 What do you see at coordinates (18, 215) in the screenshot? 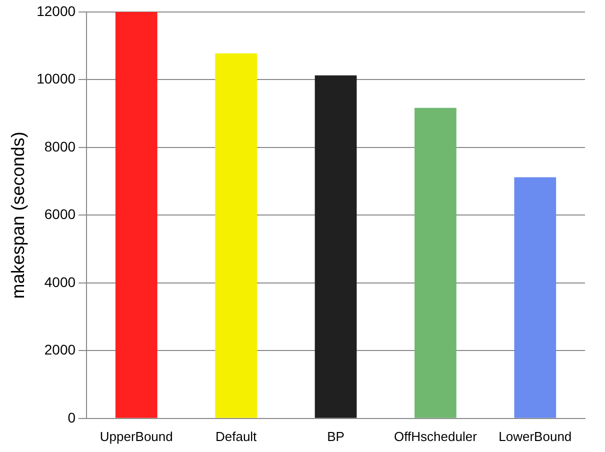
I see `y-axis-title: makespan (seconds)` at bounding box center [18, 215].